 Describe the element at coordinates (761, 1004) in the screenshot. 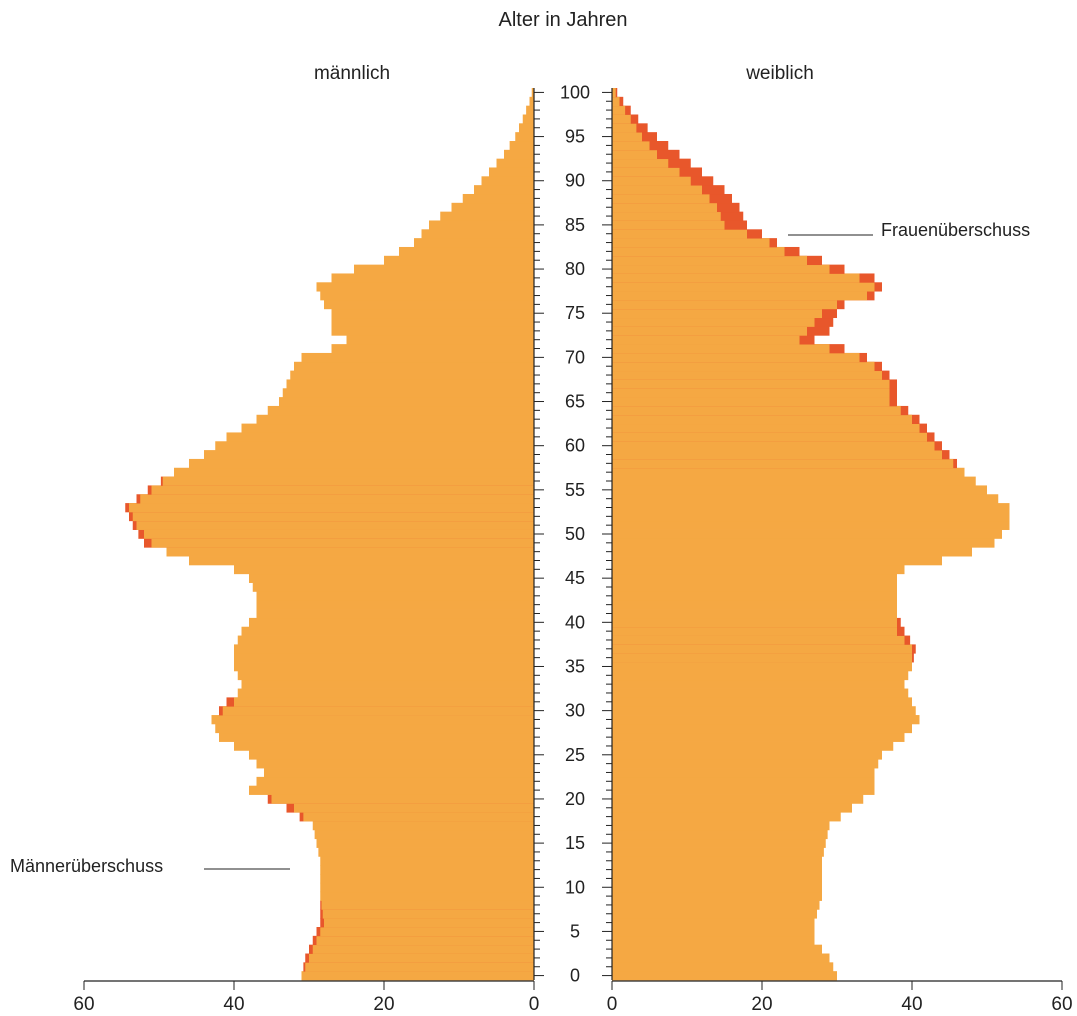

I see `female-x-tick-label: 20` at that location.